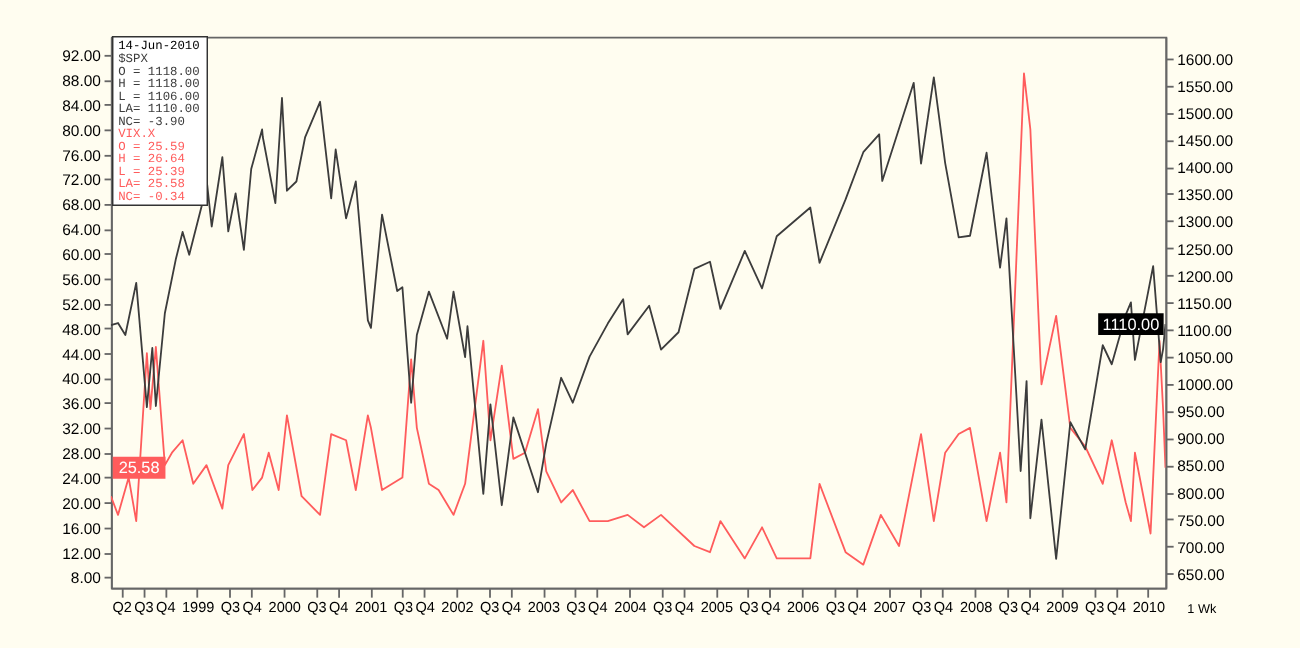  Describe the element at coordinates (1062, 607) in the screenshot. I see `x-tick-label: 2009` at that location.